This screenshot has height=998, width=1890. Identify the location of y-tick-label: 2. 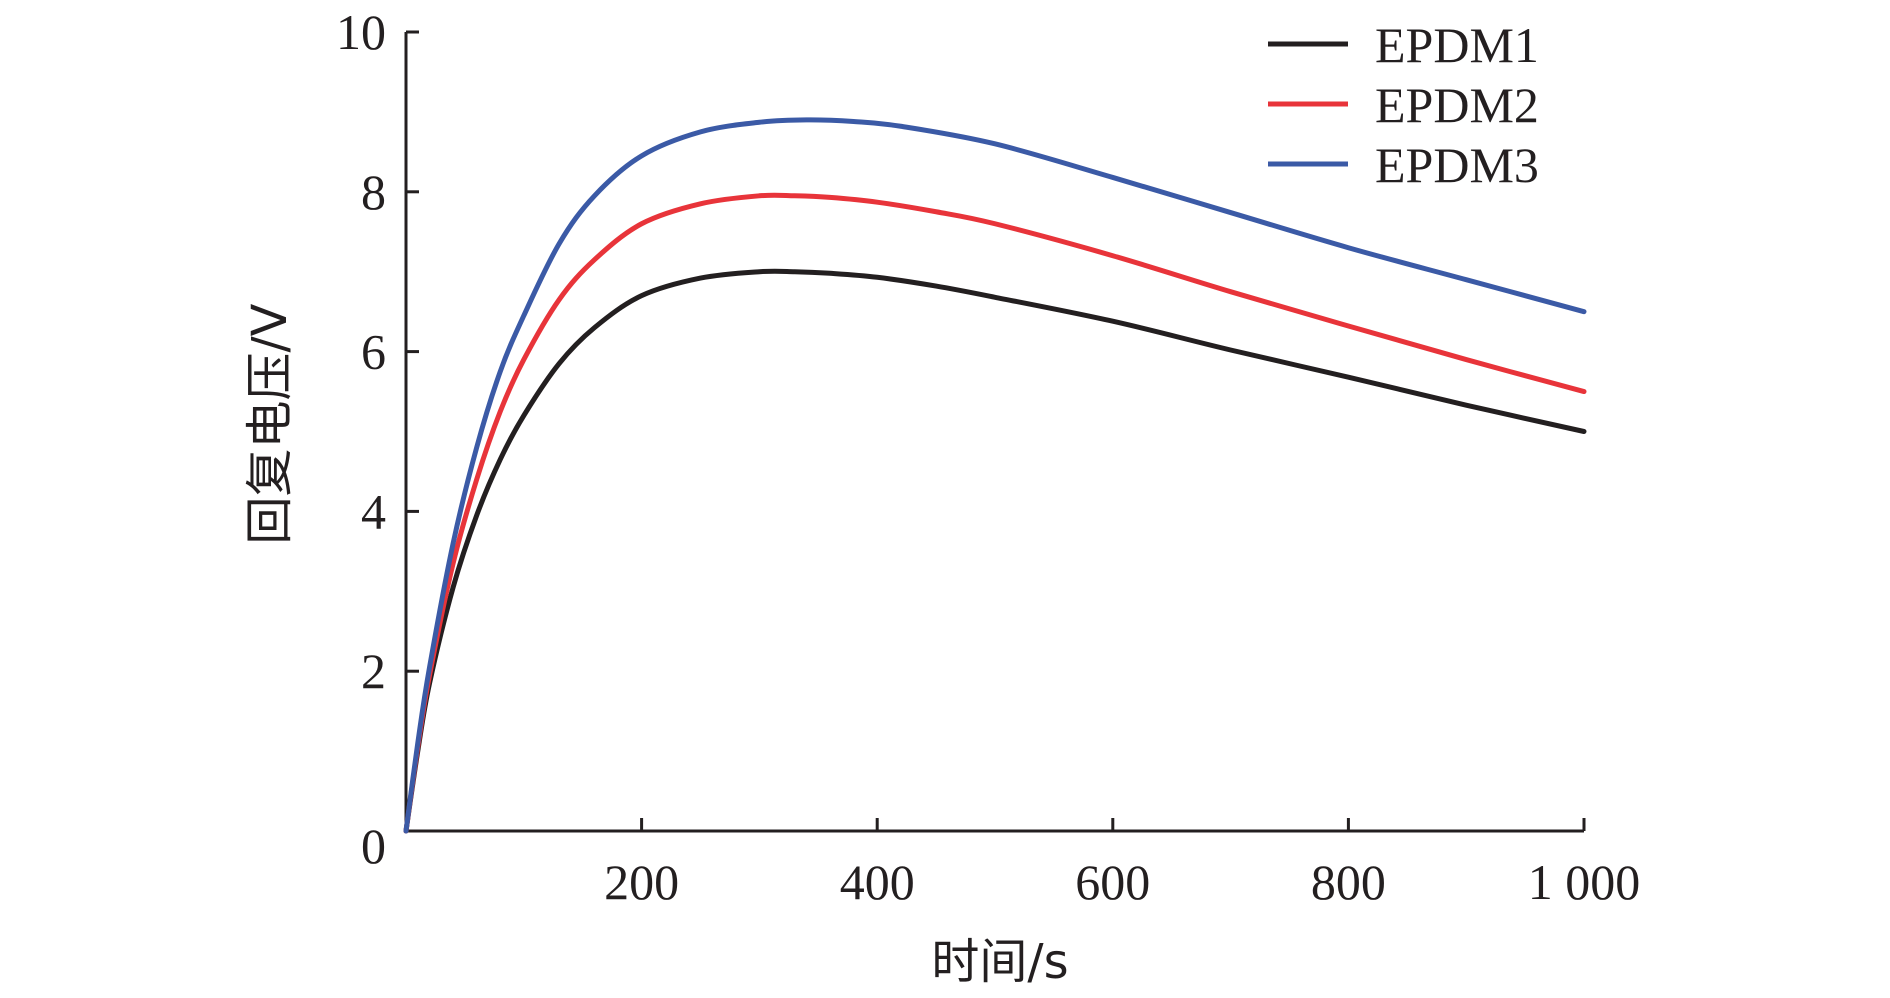
(373, 671).